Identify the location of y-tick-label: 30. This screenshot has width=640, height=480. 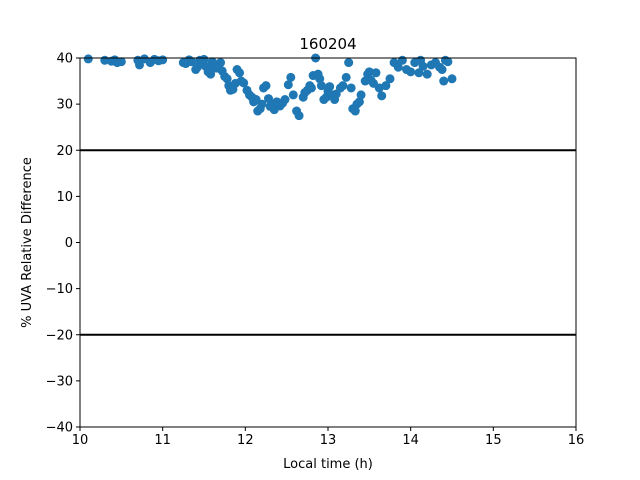
(64, 105).